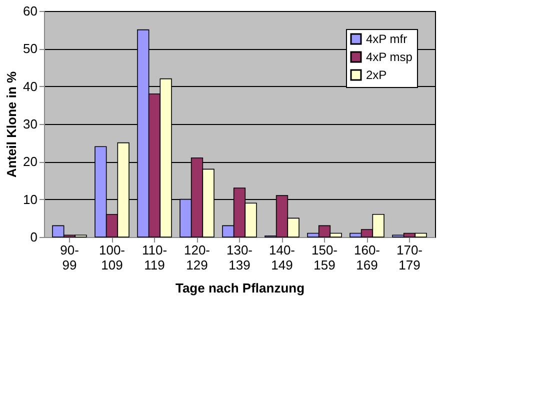 This screenshot has width=536, height=413. Describe the element at coordinates (282, 257) in the screenshot. I see `x-tick-label: 140-149` at that location.